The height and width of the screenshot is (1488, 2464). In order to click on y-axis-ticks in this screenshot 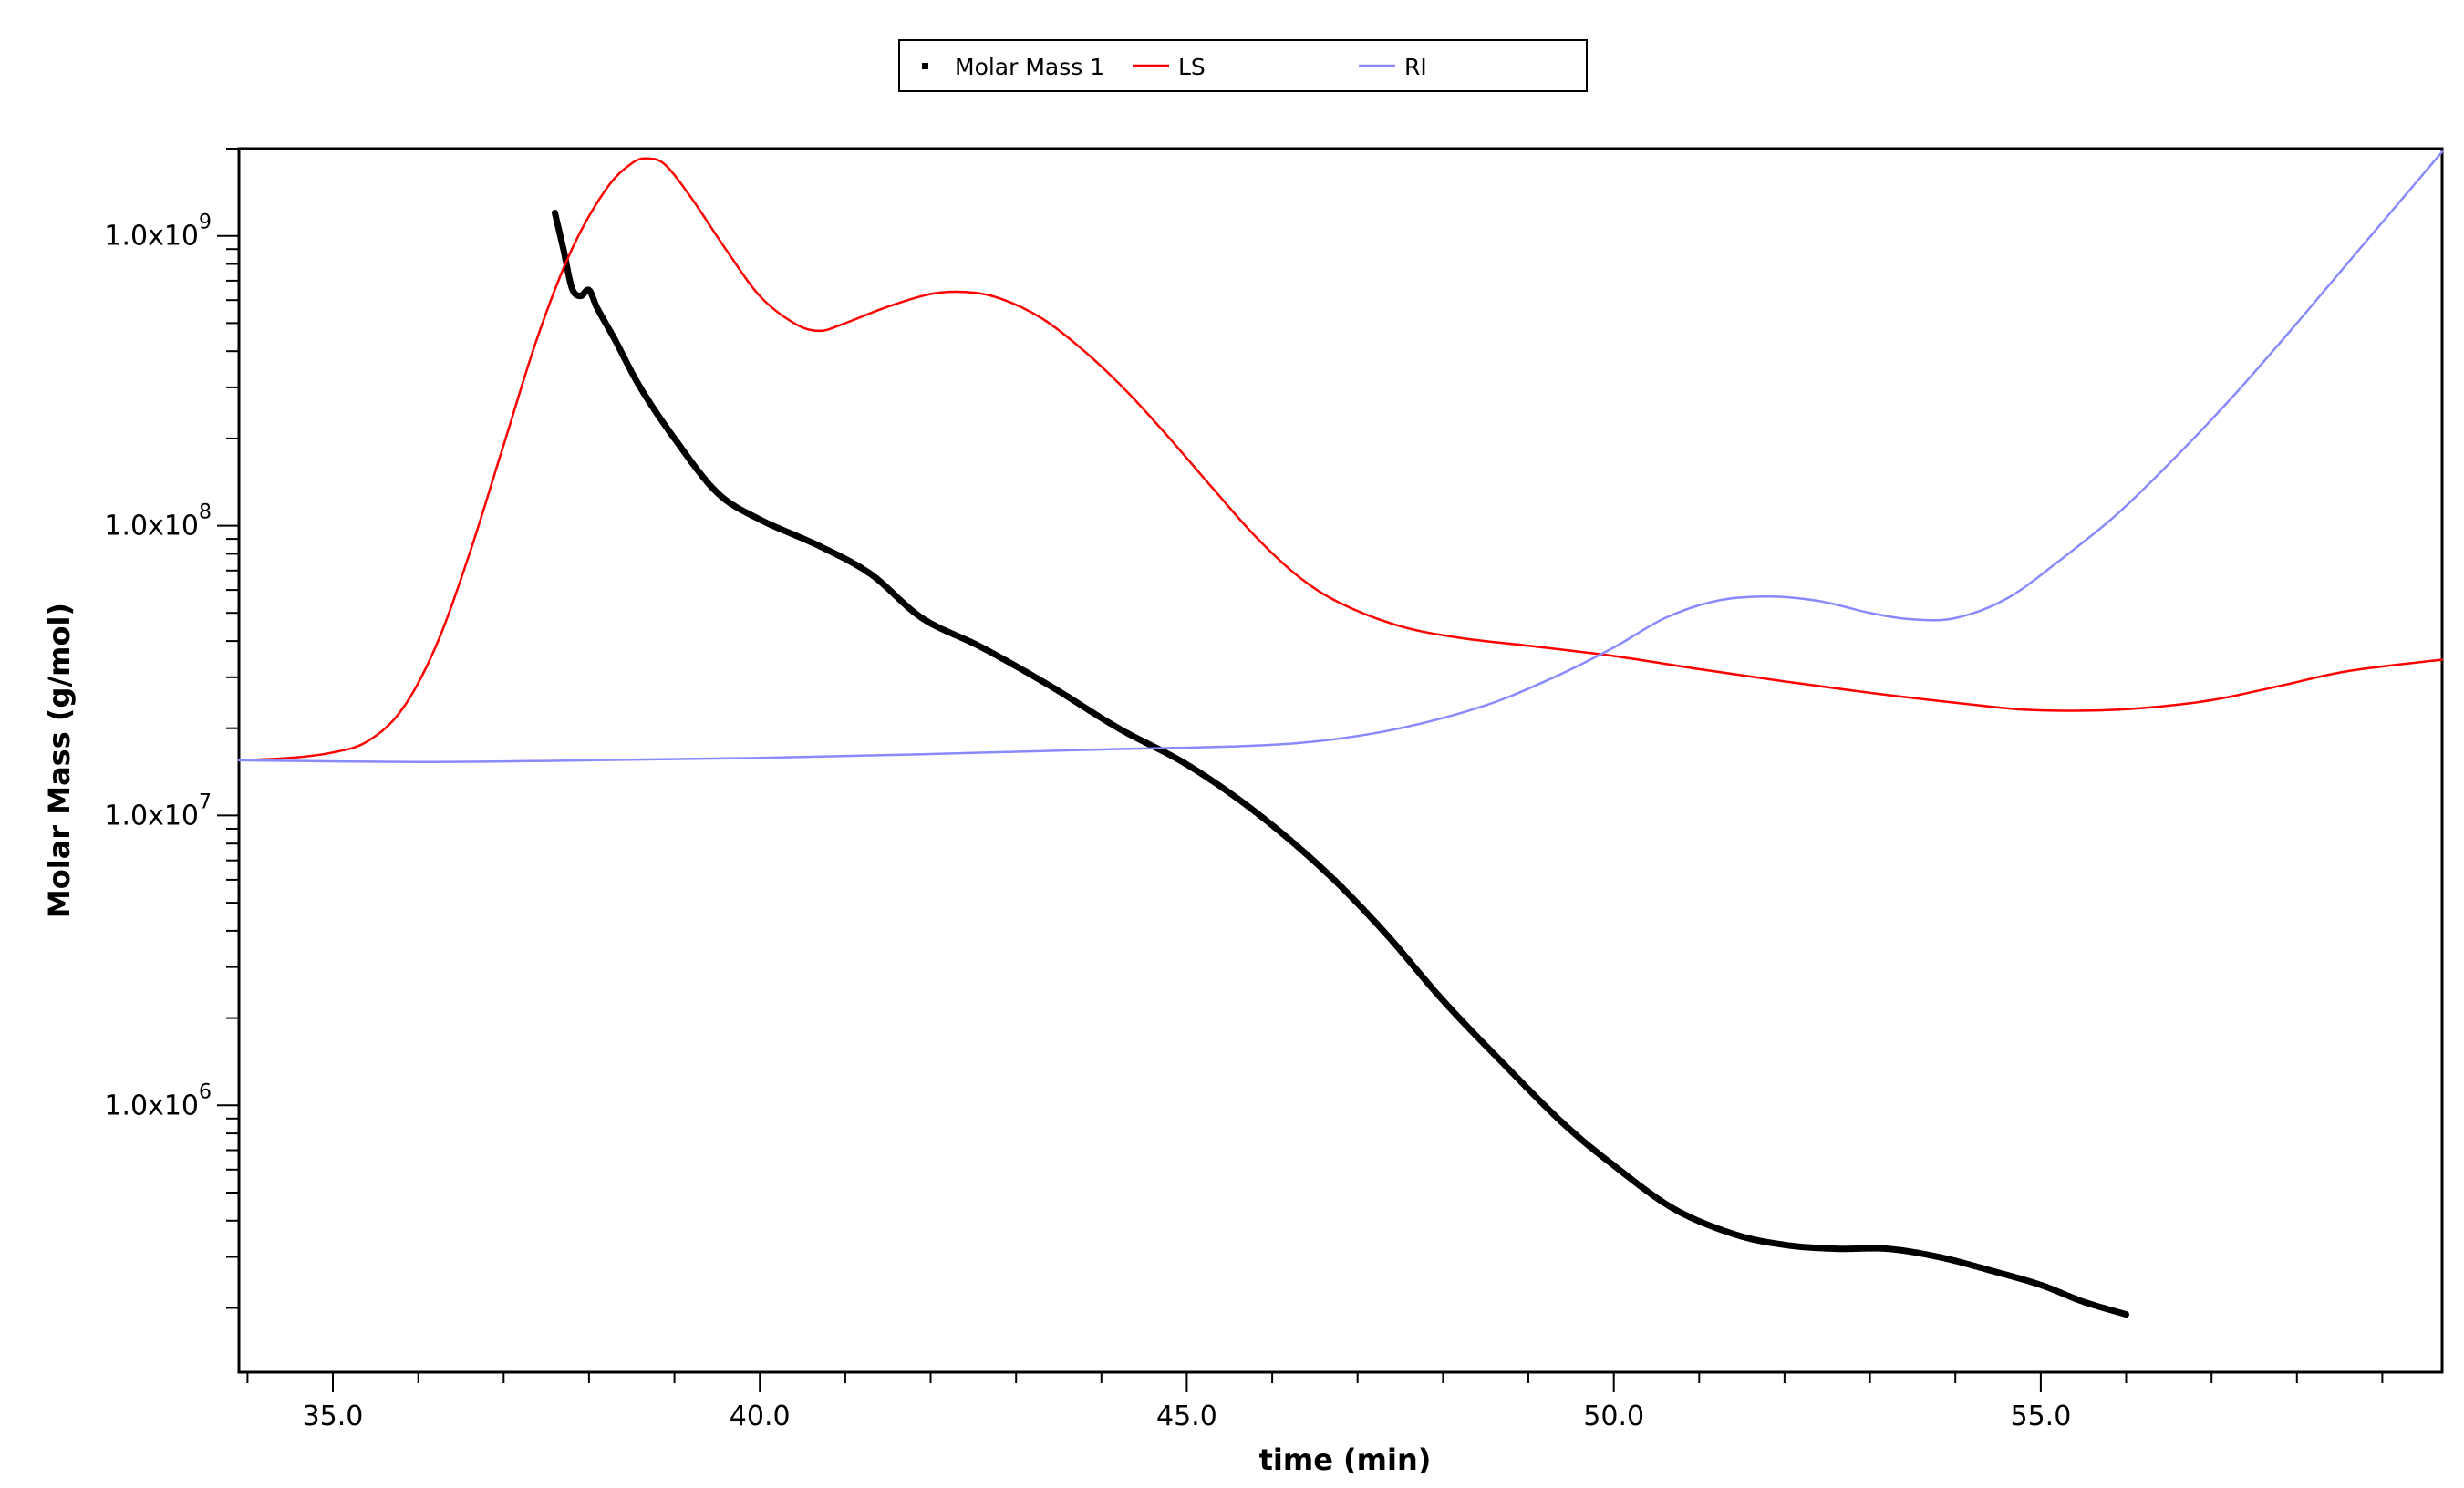, I will do `click(228, 728)`.